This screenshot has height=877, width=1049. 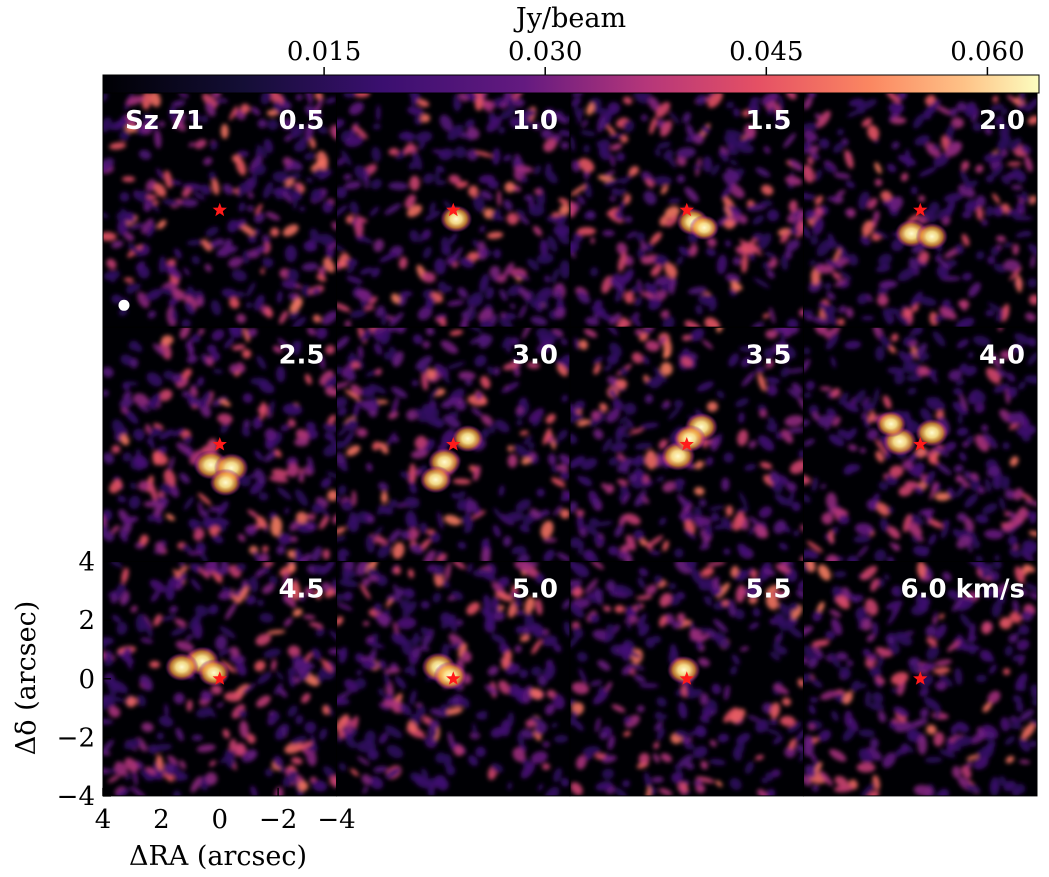 What do you see at coordinates (124, 305) in the screenshot?
I see `beam-marker` at bounding box center [124, 305].